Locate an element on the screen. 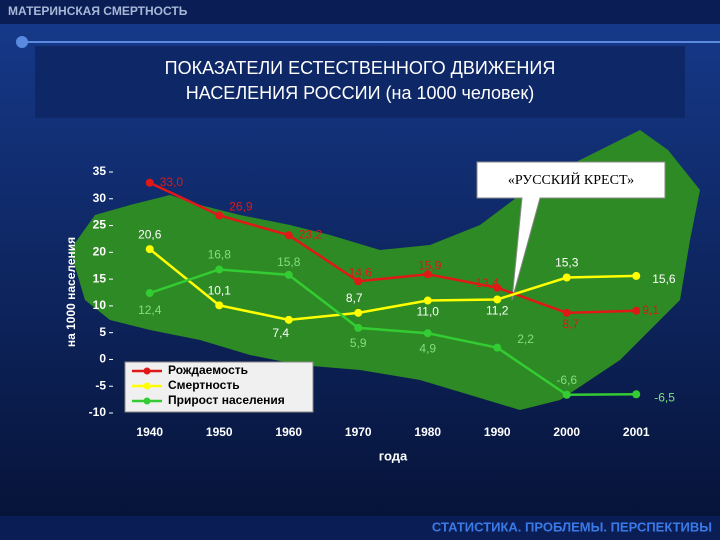  series-line is located at coordinates (392, 285).